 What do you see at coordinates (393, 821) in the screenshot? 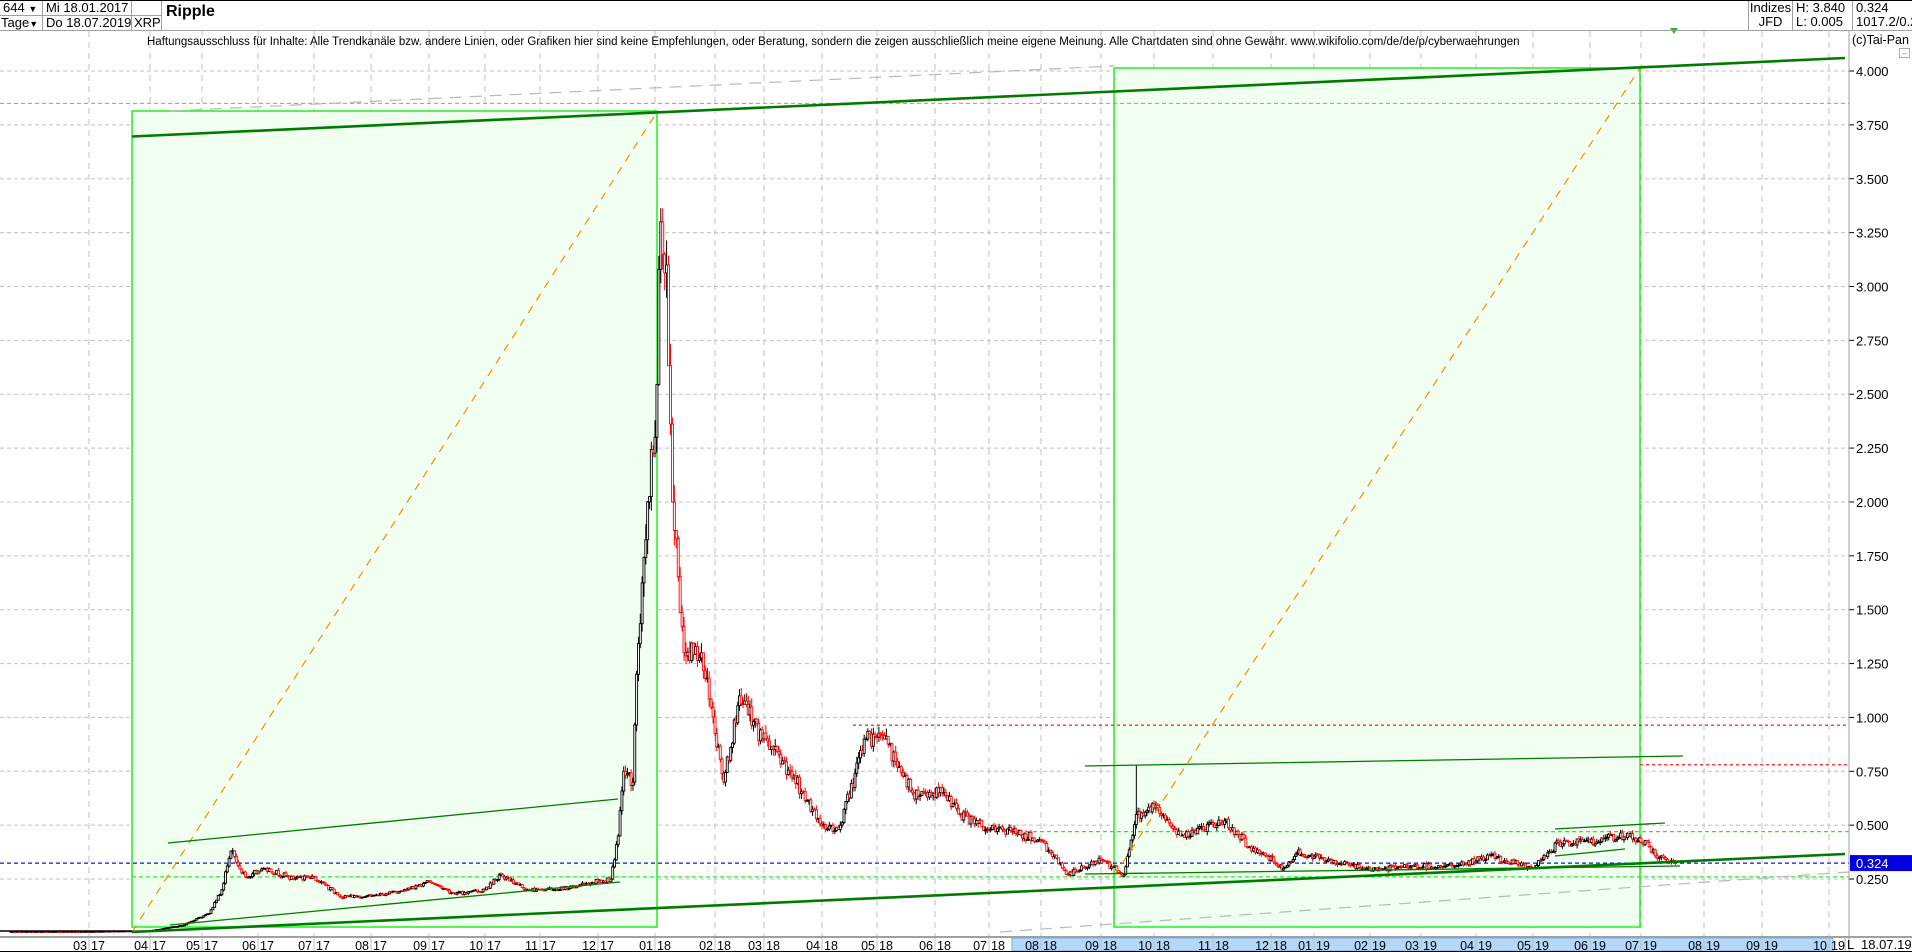
I see `channel-2017-upper` at bounding box center [393, 821].